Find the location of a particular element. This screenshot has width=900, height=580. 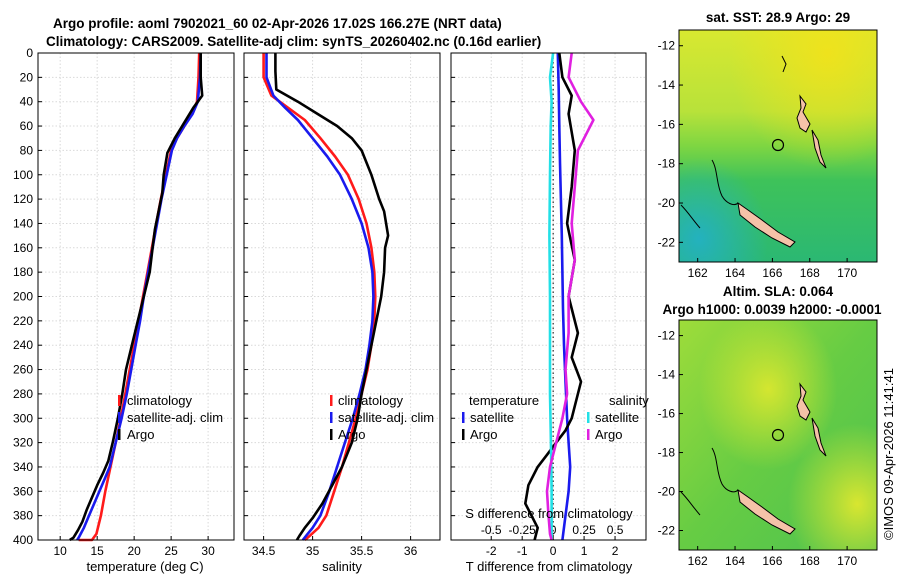

sst-vanuatu-island-south is located at coordinates (819, 149).